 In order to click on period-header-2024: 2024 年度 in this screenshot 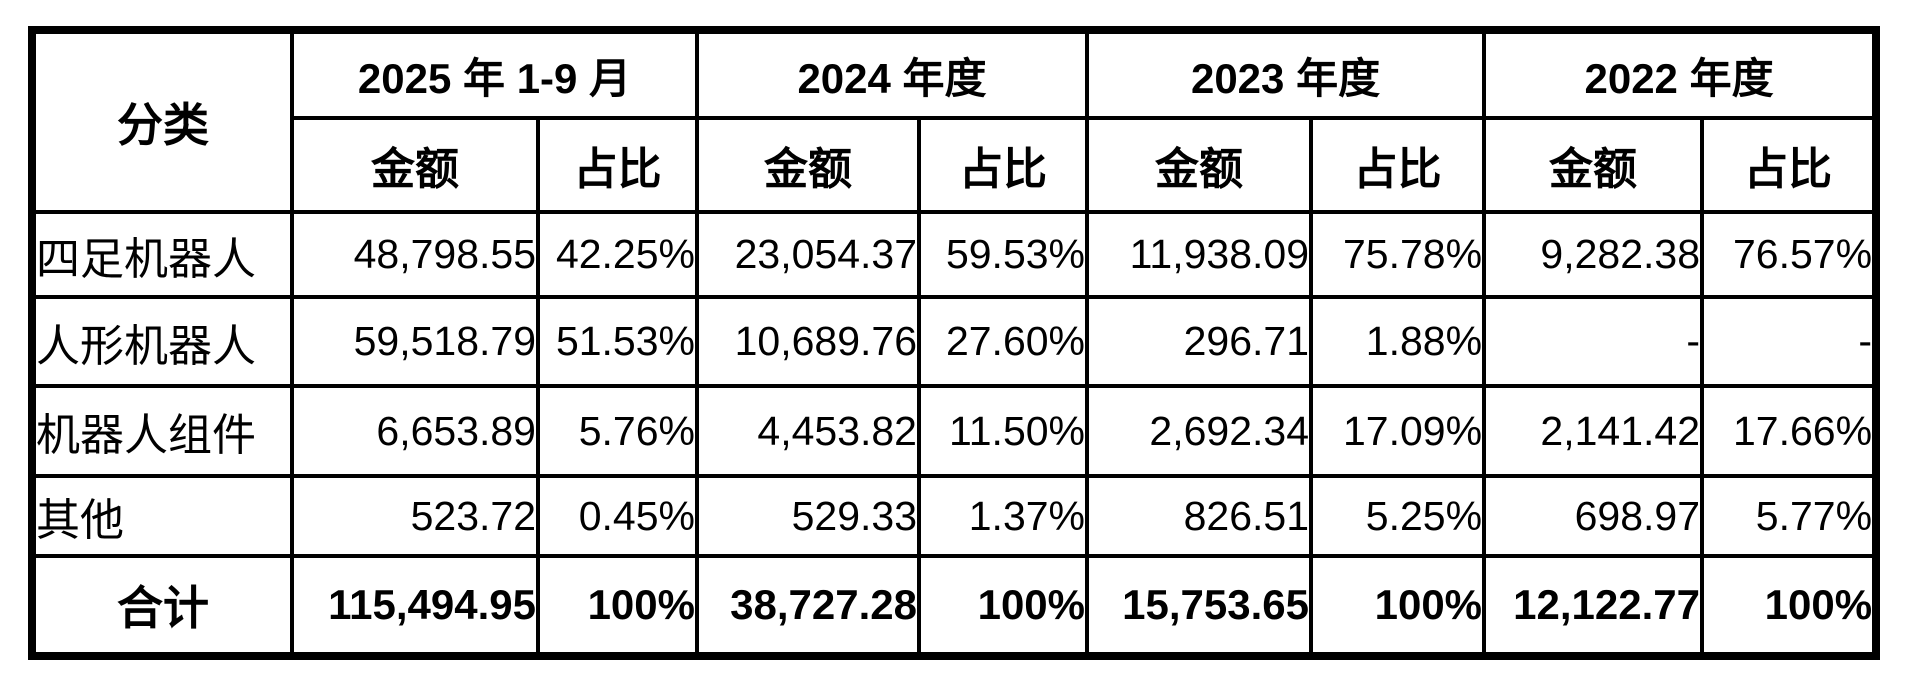, I will do `click(892, 74)`.